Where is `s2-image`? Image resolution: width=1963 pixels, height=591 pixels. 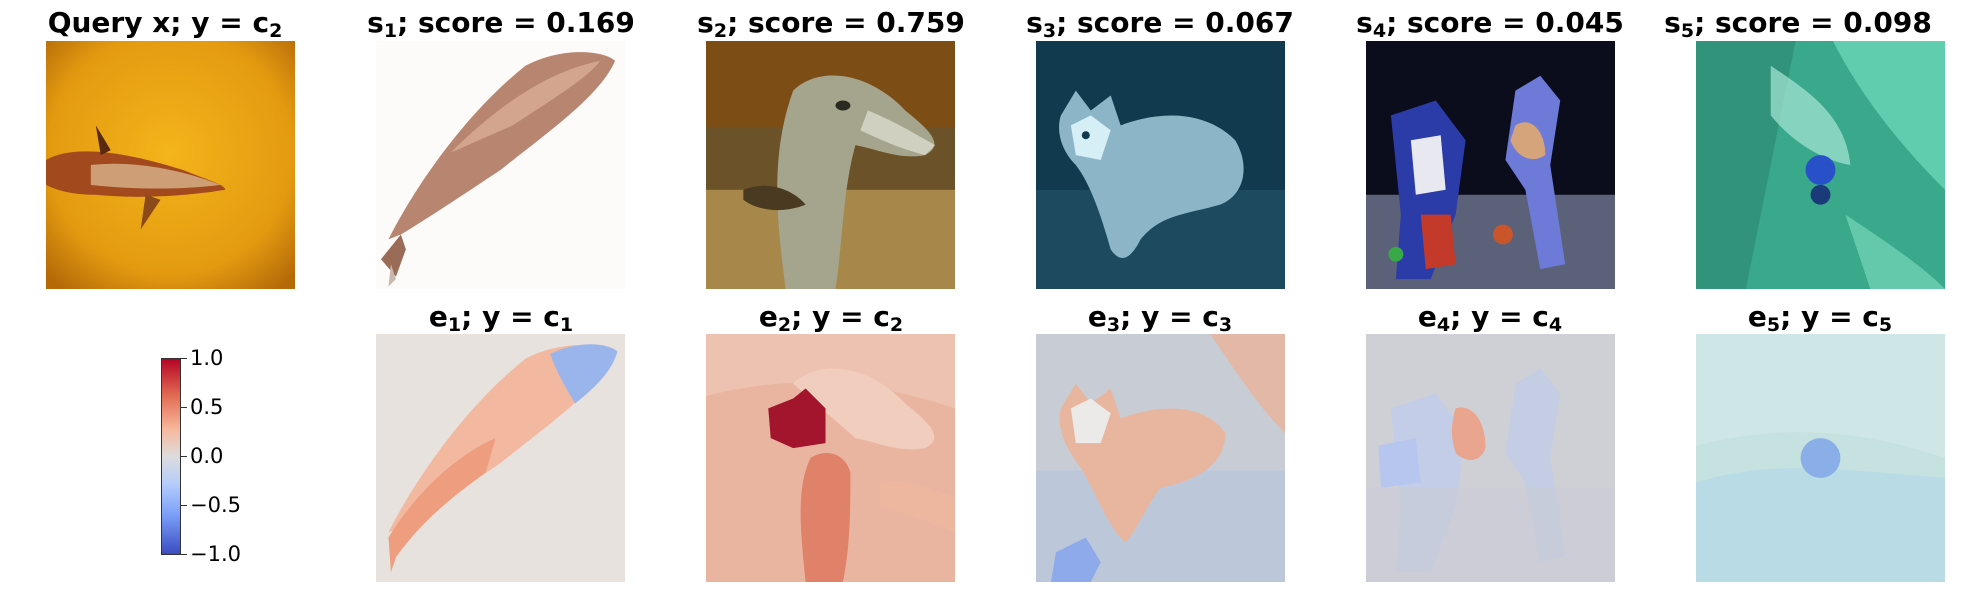
s2-image is located at coordinates (830, 165).